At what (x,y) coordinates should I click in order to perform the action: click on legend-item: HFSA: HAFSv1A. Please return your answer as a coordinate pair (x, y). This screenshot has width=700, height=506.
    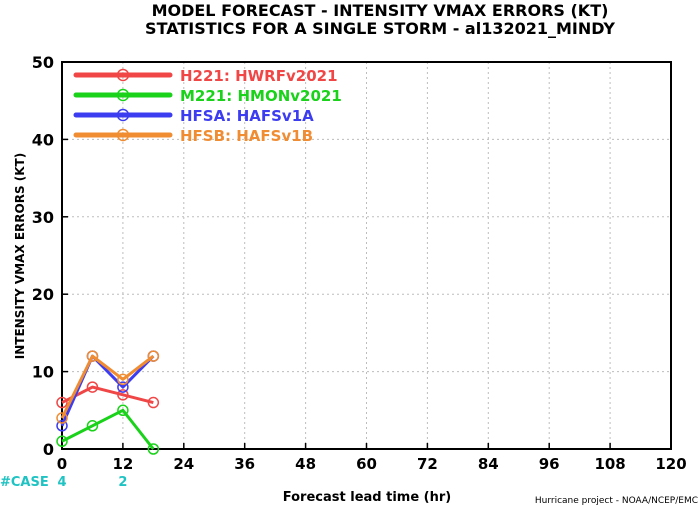
    Looking at the image, I should click on (193, 116).